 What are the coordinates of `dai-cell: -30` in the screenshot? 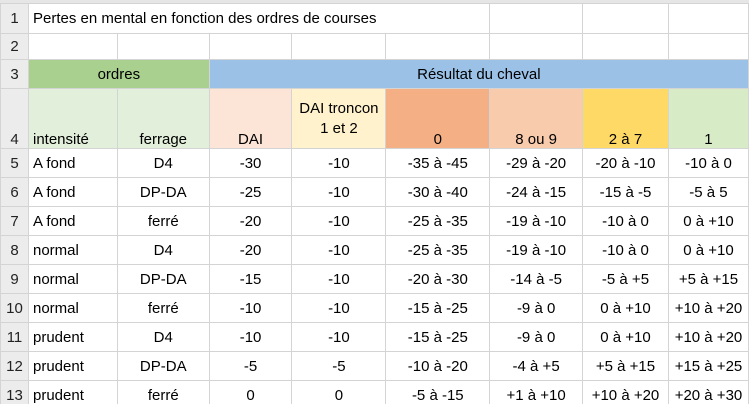 It's located at (250, 163).